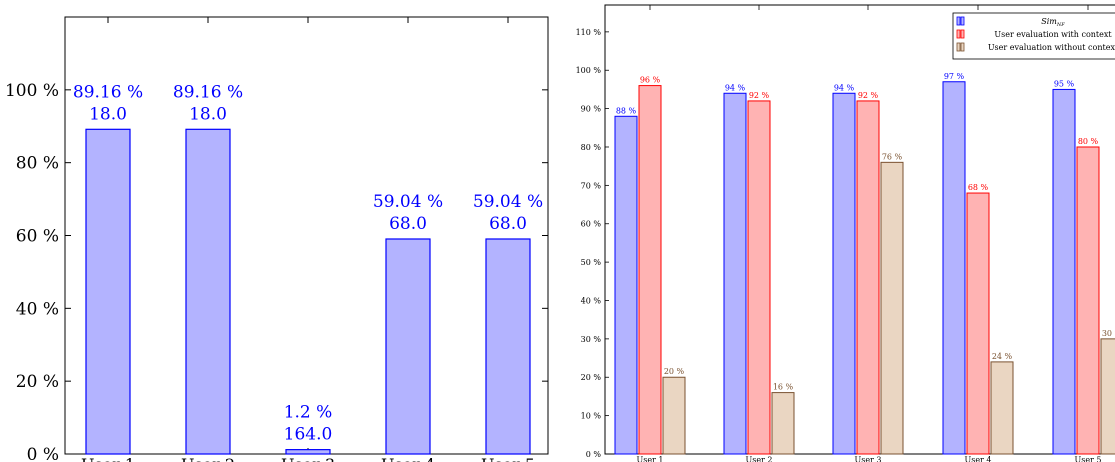 The width and height of the screenshot is (1115, 462). What do you see at coordinates (674, 371) in the screenshot?
I see `bar-value-label: 20 %` at bounding box center [674, 371].